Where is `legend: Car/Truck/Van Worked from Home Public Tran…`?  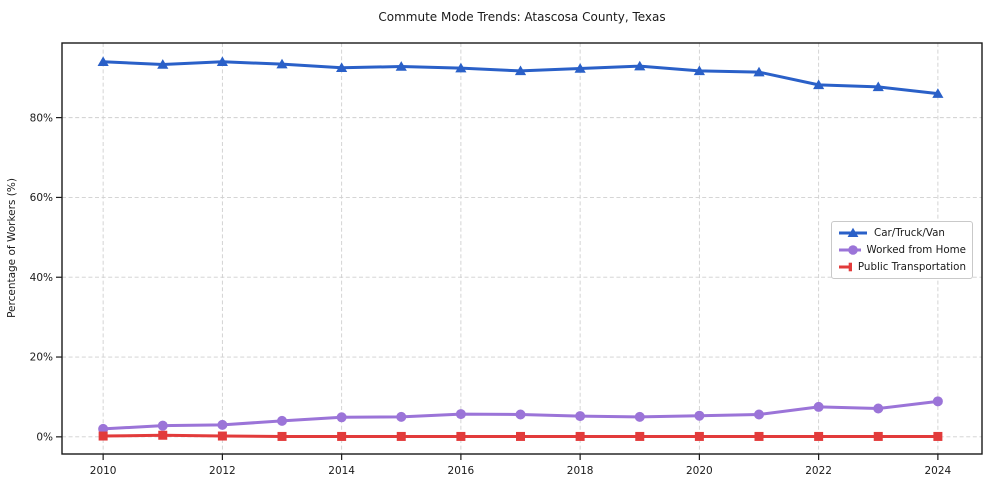 legend: Car/Truck/Van Worked from Home Public Tran… is located at coordinates (902, 250).